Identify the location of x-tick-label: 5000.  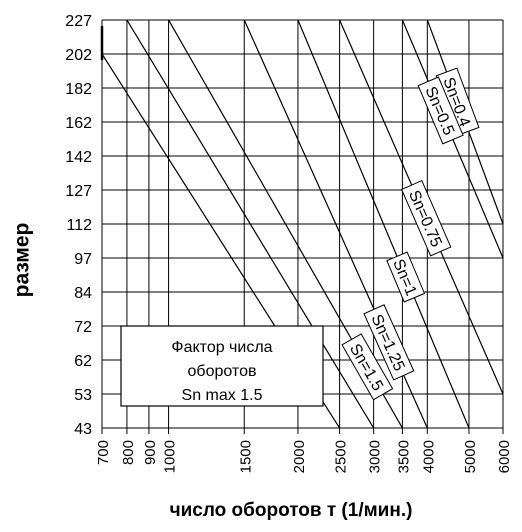
(470, 456).